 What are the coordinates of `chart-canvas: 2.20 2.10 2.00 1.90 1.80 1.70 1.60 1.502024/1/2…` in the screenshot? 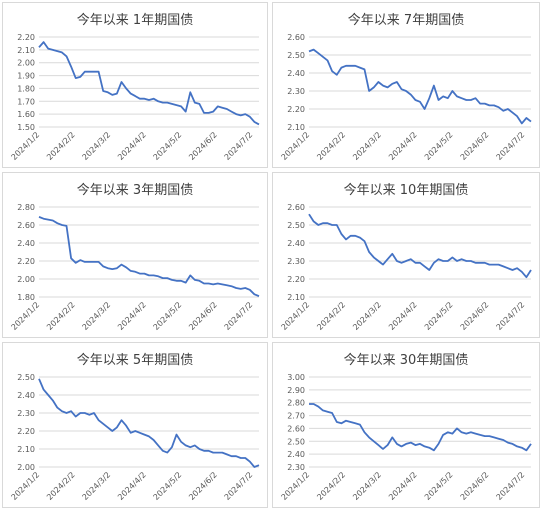 It's located at (135, 97).